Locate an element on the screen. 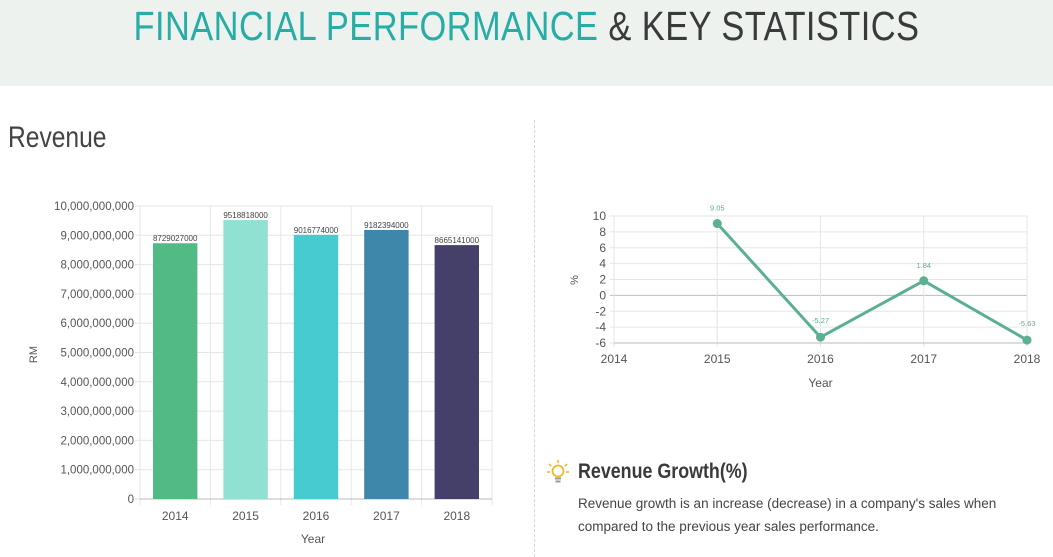 The width and height of the screenshot is (1053, 557). growth-value-label: -5.63 is located at coordinates (1026, 323).